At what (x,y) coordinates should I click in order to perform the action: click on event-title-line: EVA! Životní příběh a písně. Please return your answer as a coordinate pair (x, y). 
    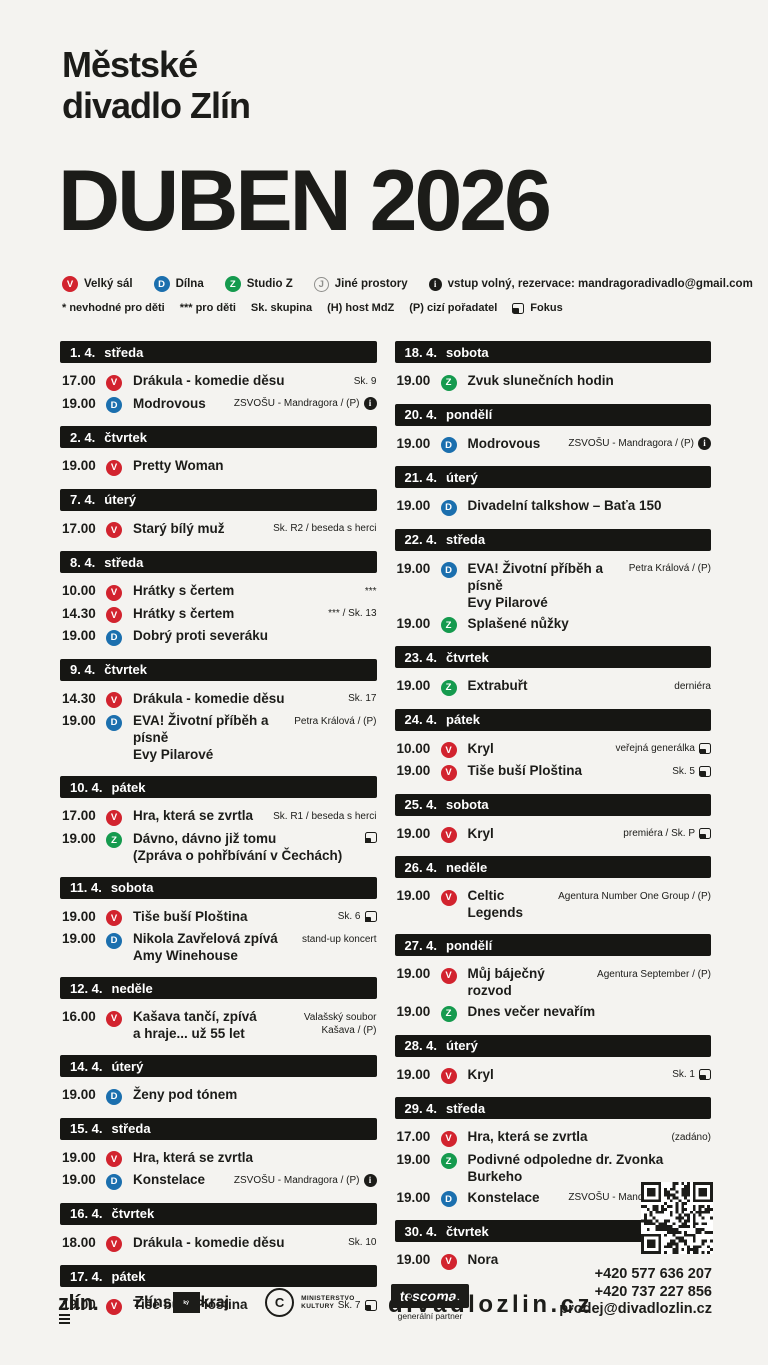
    Looking at the image, I should click on (201, 729).